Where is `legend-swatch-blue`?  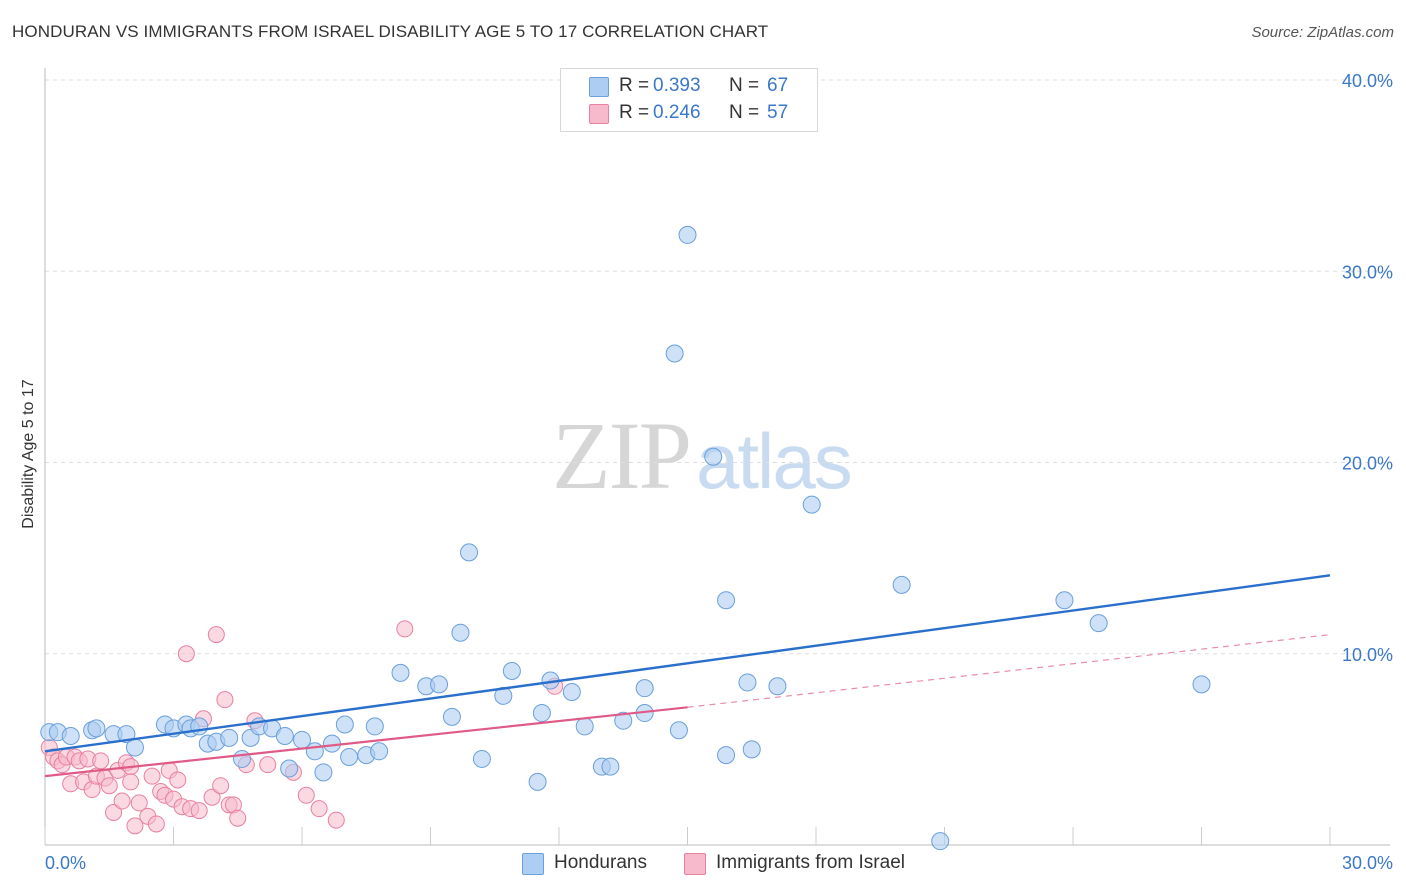
legend-swatch-blue is located at coordinates (599, 87).